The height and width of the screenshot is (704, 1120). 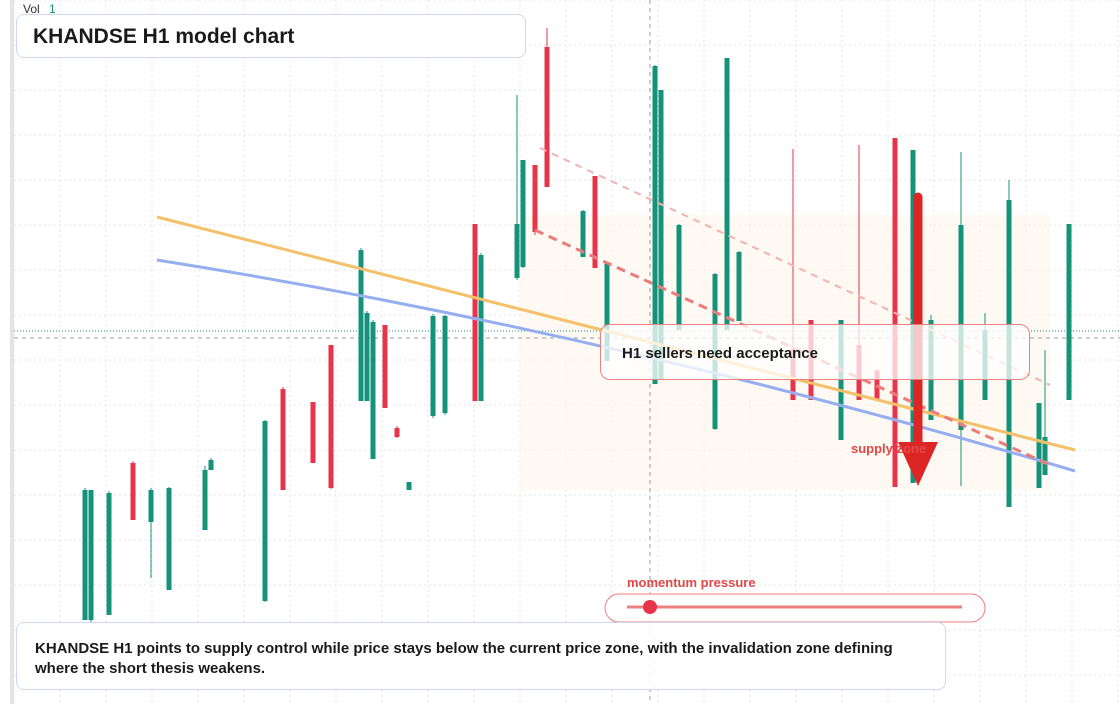 What do you see at coordinates (720, 353) in the screenshot?
I see `callout: H1 sellers need acceptance` at bounding box center [720, 353].